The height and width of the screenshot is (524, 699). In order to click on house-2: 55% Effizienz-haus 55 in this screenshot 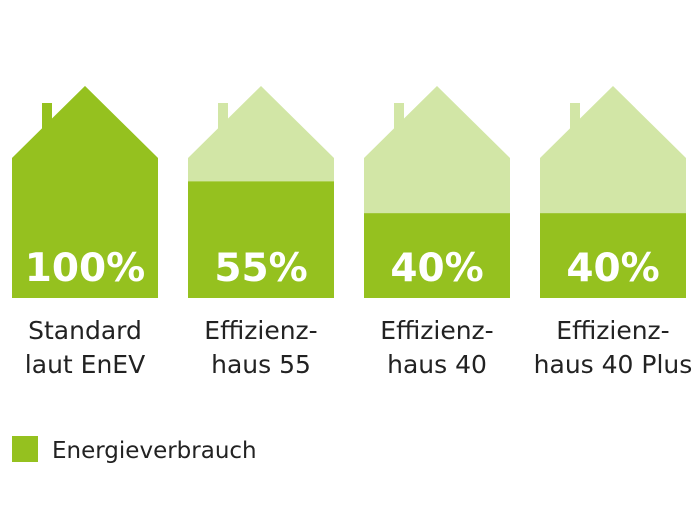, I will do `click(261, 232)`.